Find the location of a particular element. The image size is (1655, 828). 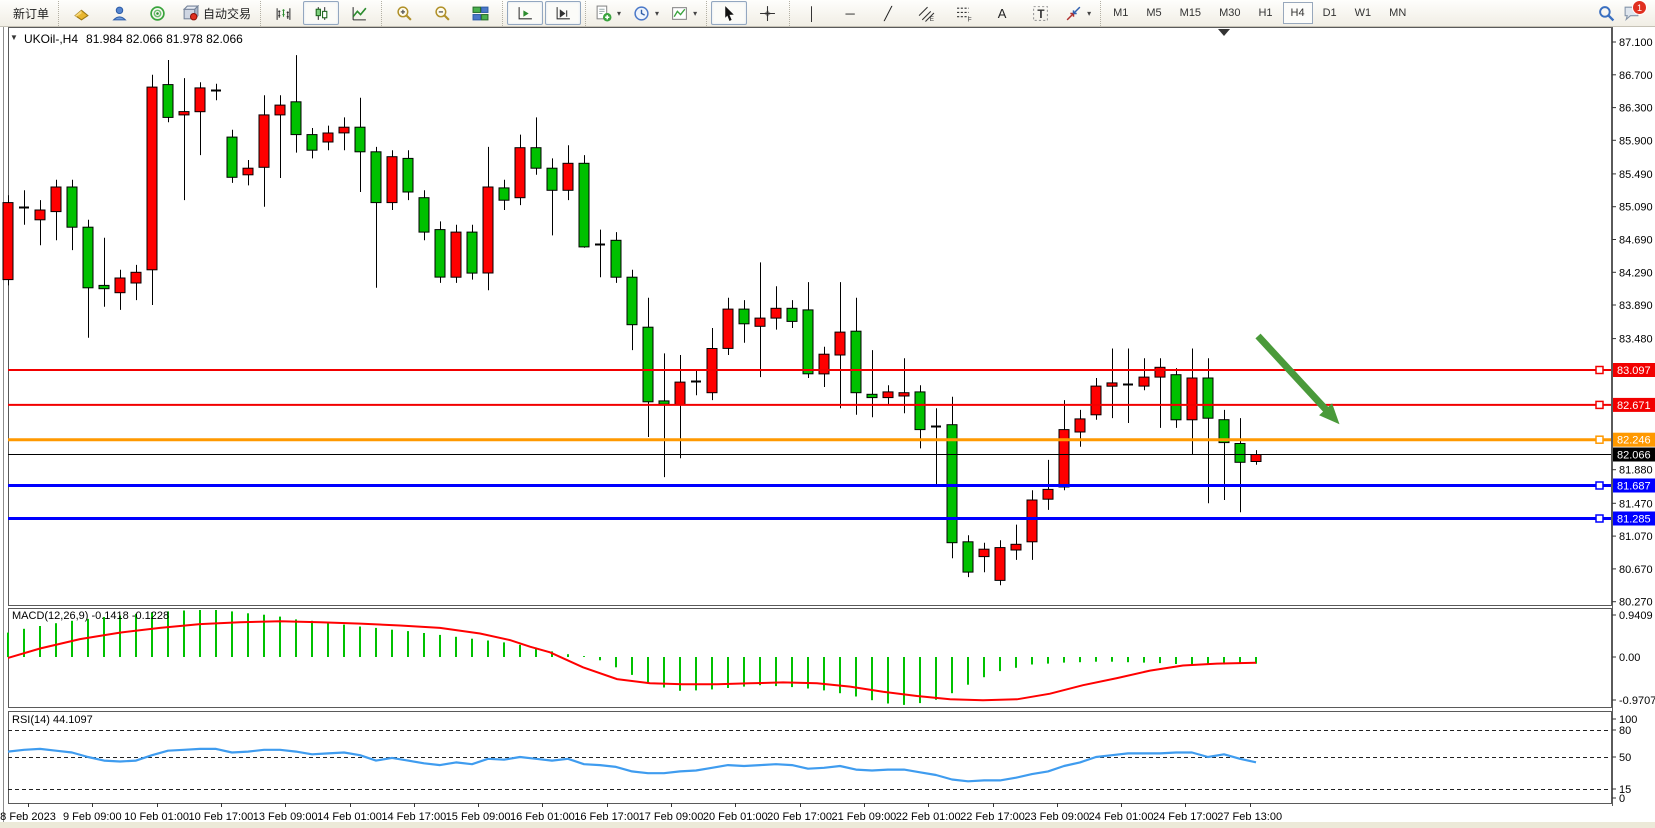

timeframe-m15: M15 is located at coordinates (1190, 13).